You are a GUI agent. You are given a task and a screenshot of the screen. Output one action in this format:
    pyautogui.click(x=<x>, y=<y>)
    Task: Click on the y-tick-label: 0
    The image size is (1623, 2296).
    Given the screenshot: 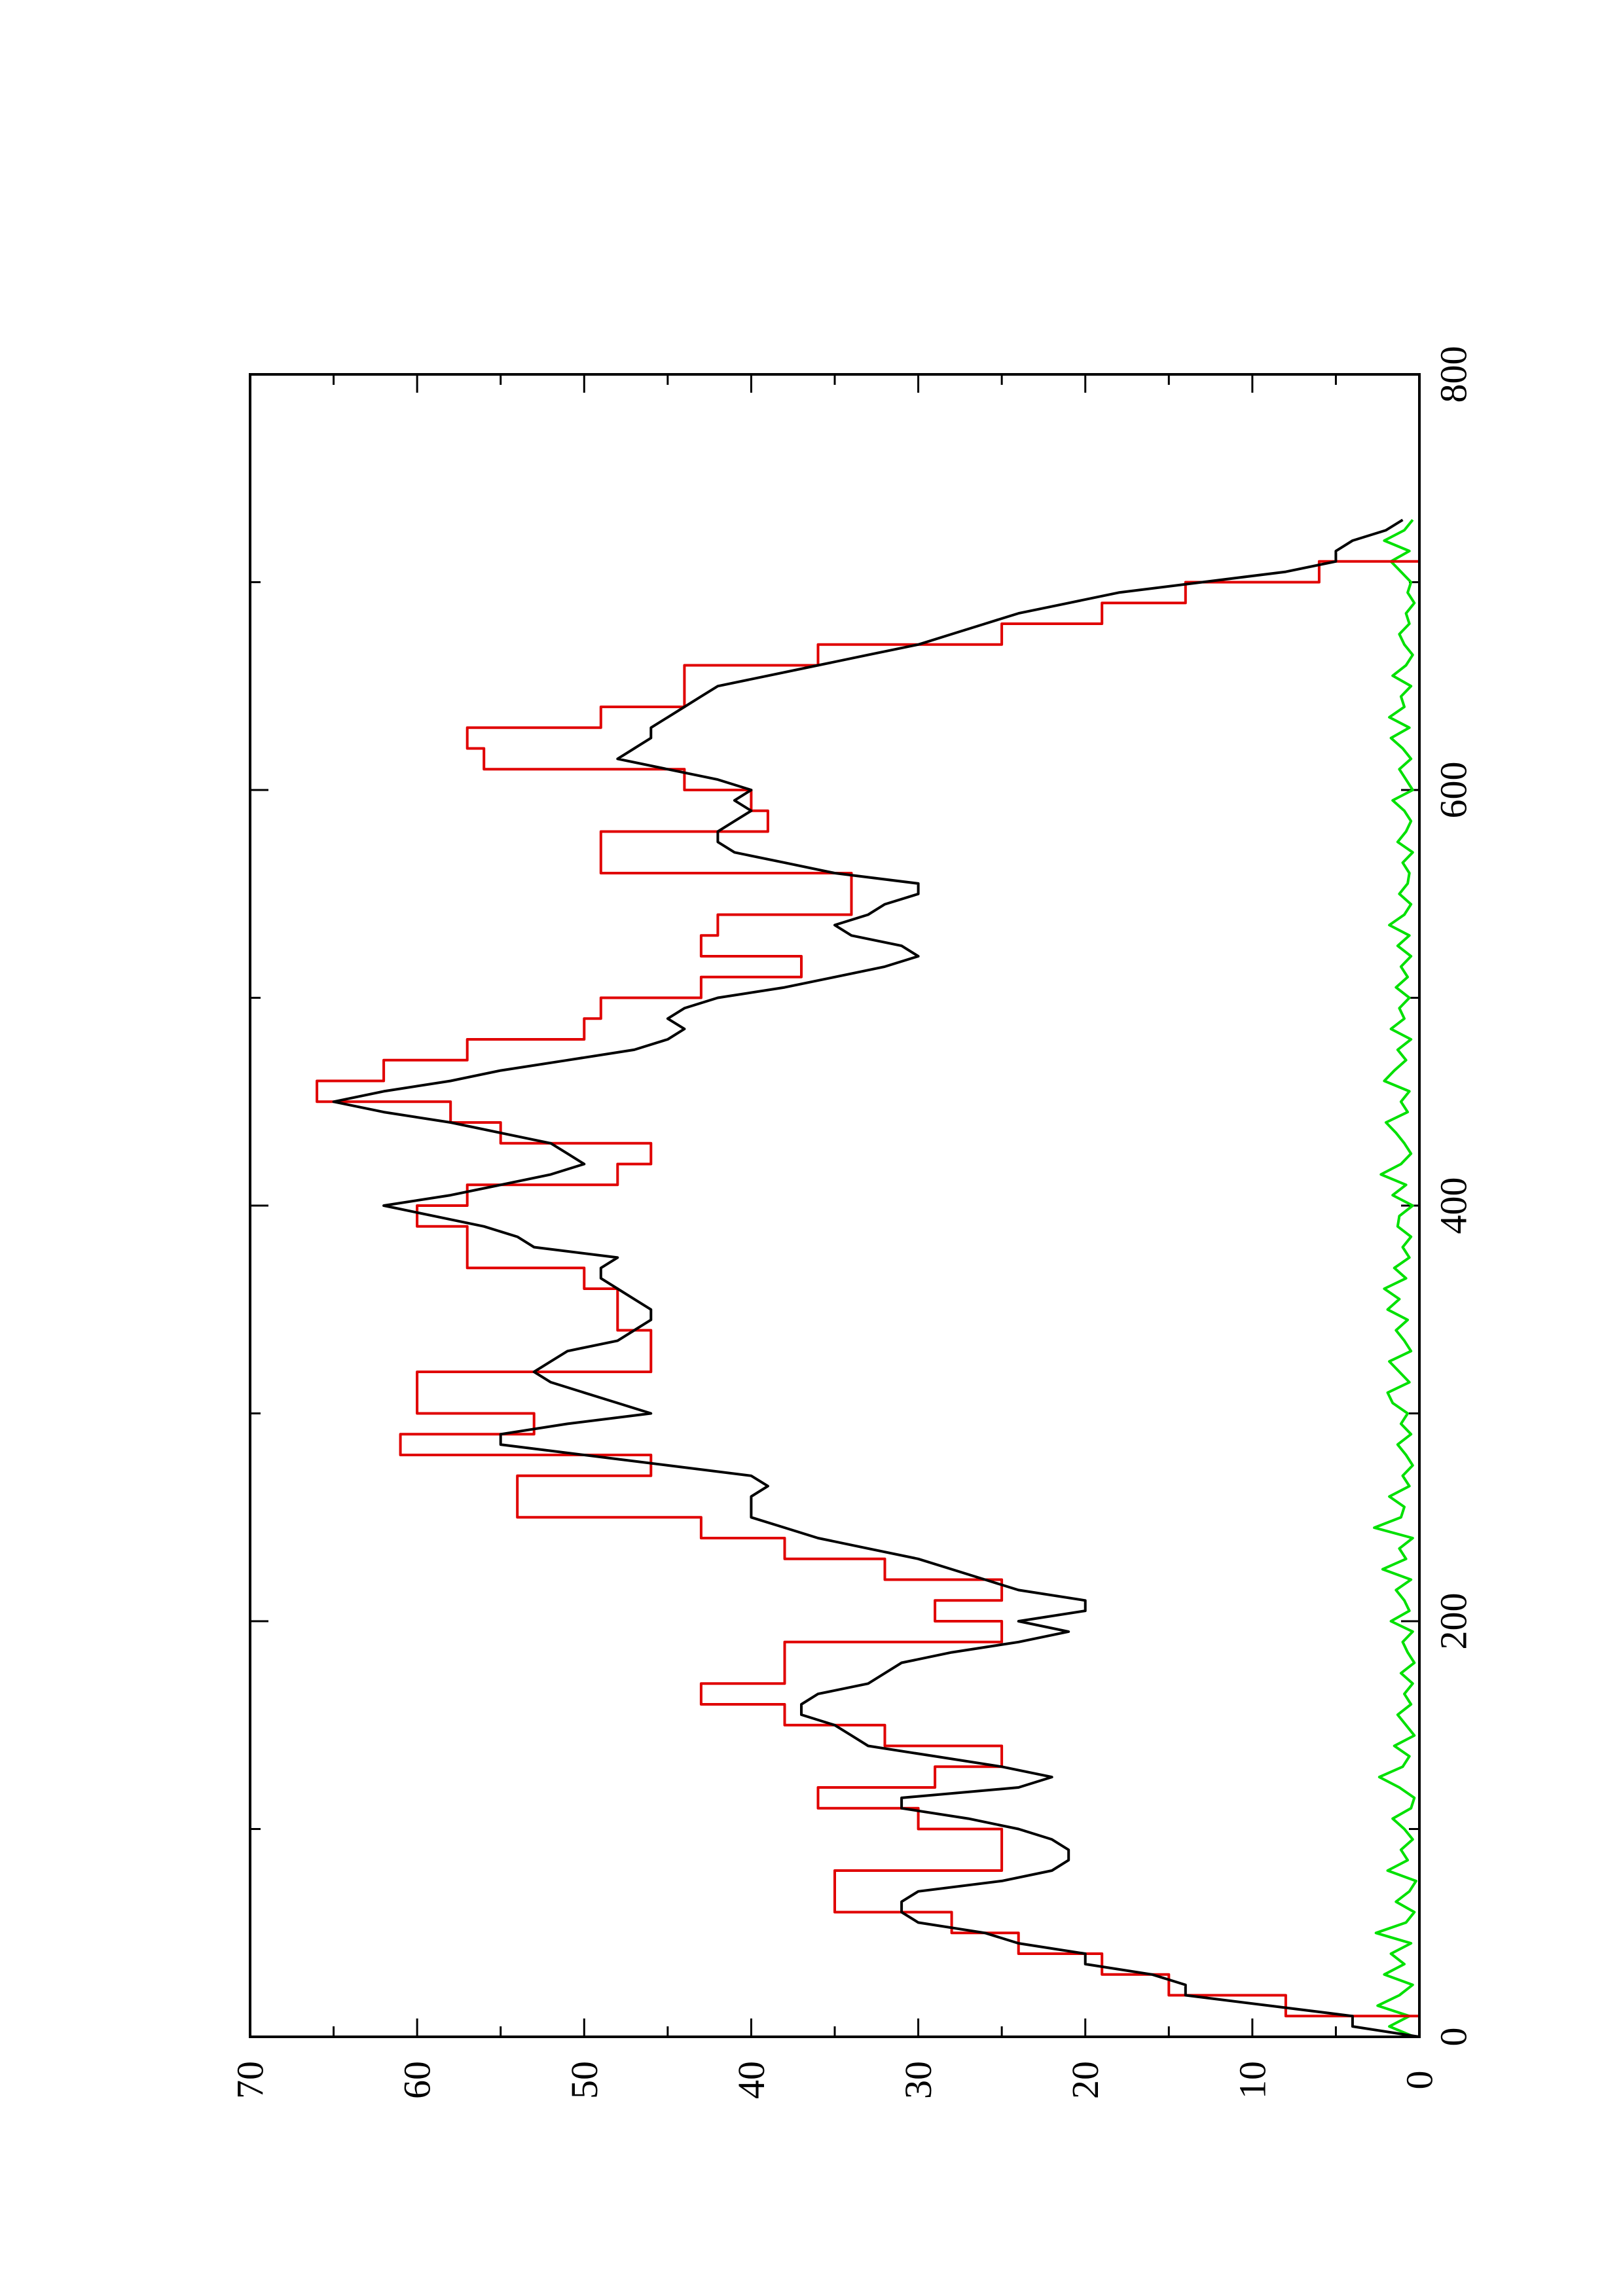 What is the action you would take?
    pyautogui.click(x=1419, y=2080)
    